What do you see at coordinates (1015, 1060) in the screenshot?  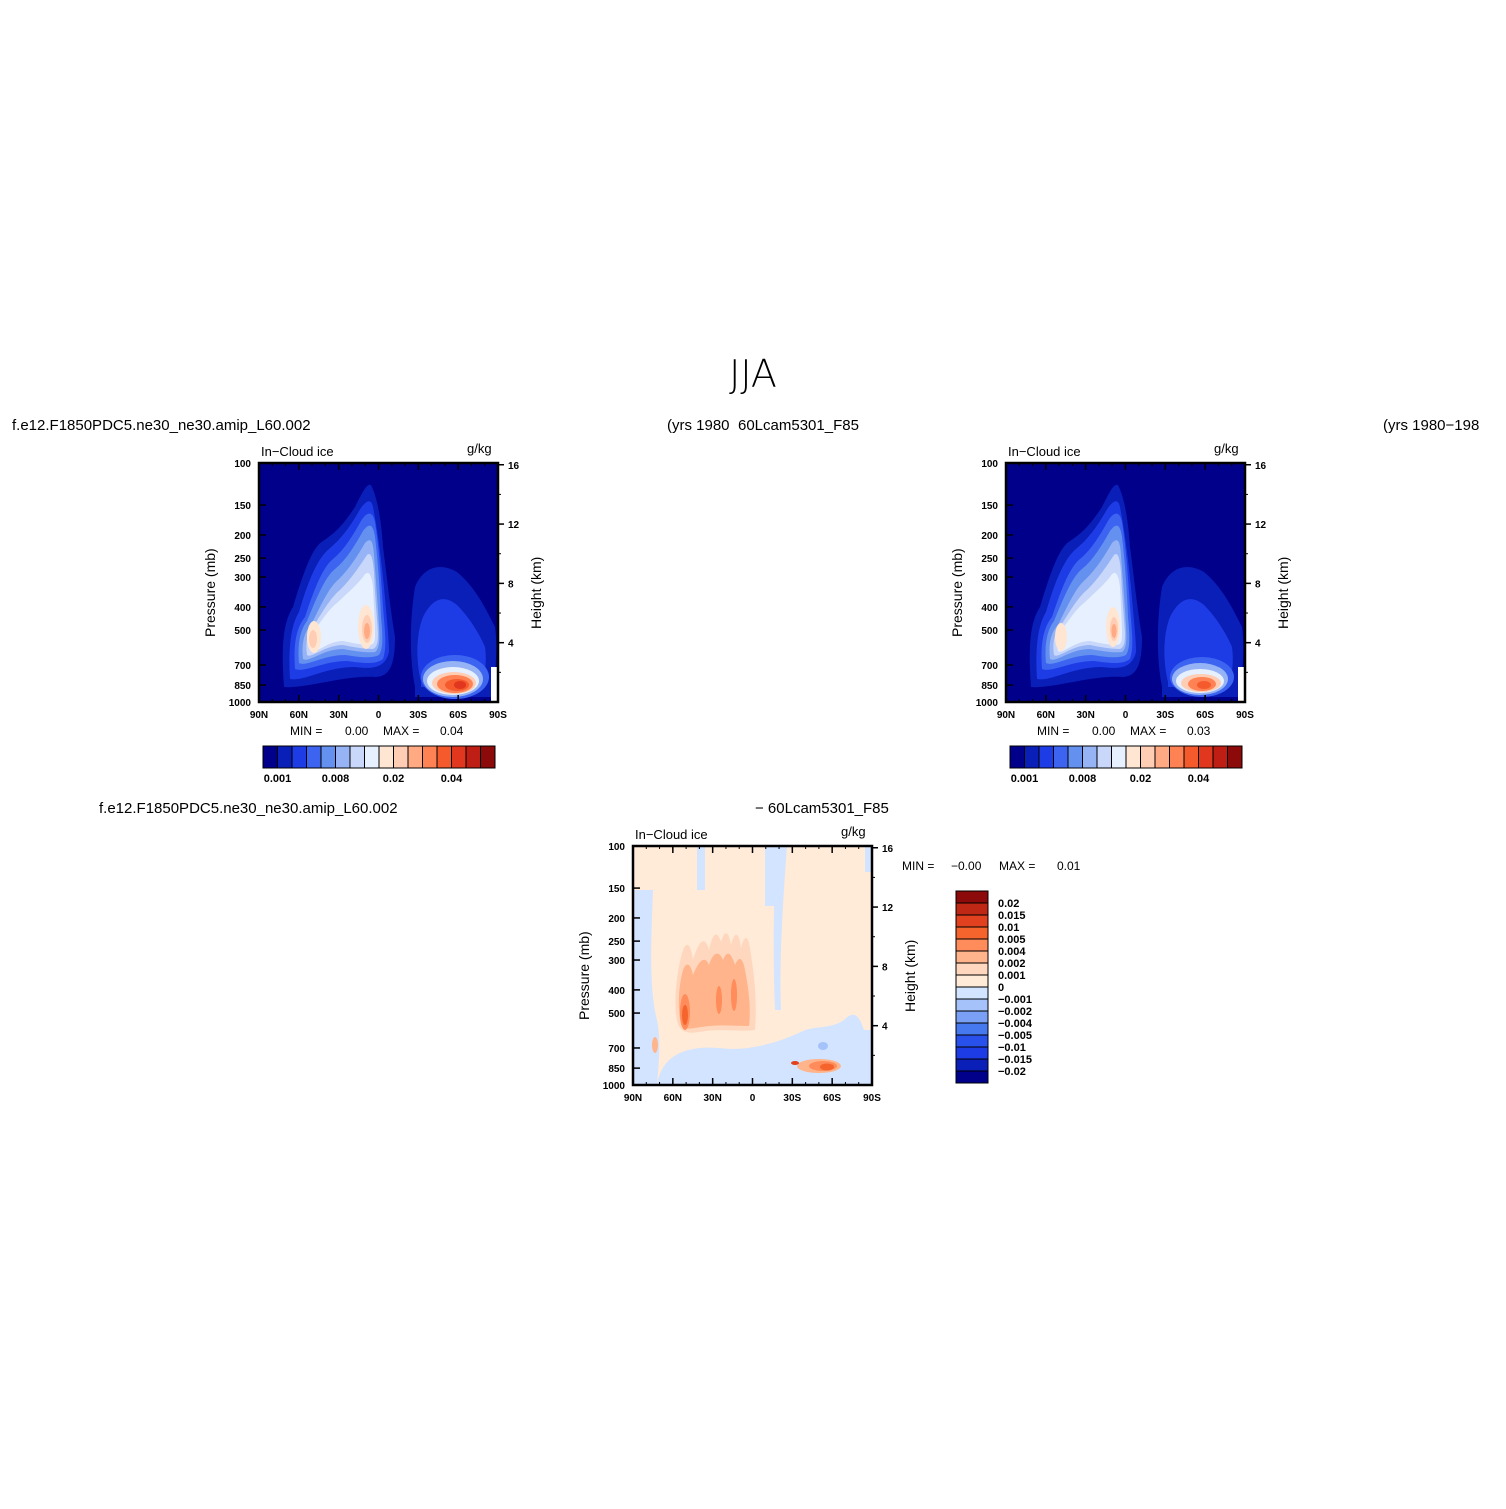 I see `colorbar-label: −0.015` at bounding box center [1015, 1060].